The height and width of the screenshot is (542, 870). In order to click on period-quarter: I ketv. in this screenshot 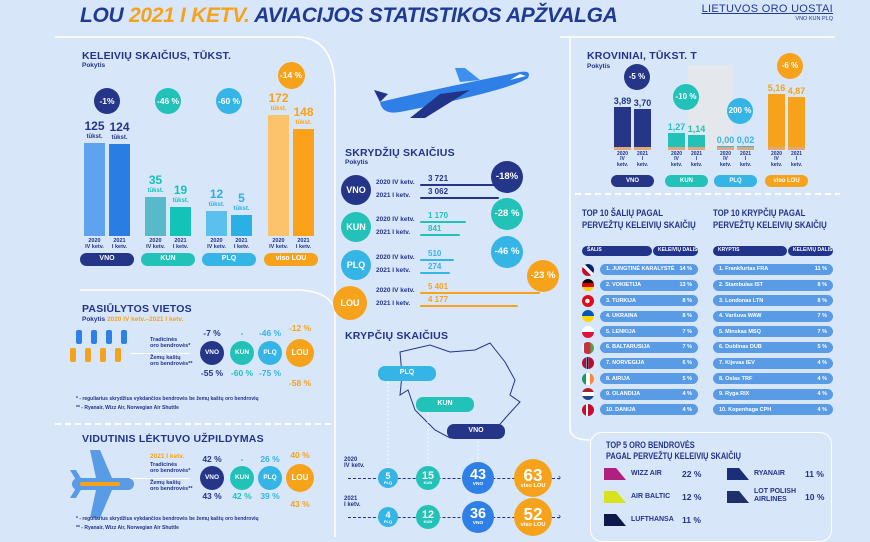, I will do `click(303, 246)`.